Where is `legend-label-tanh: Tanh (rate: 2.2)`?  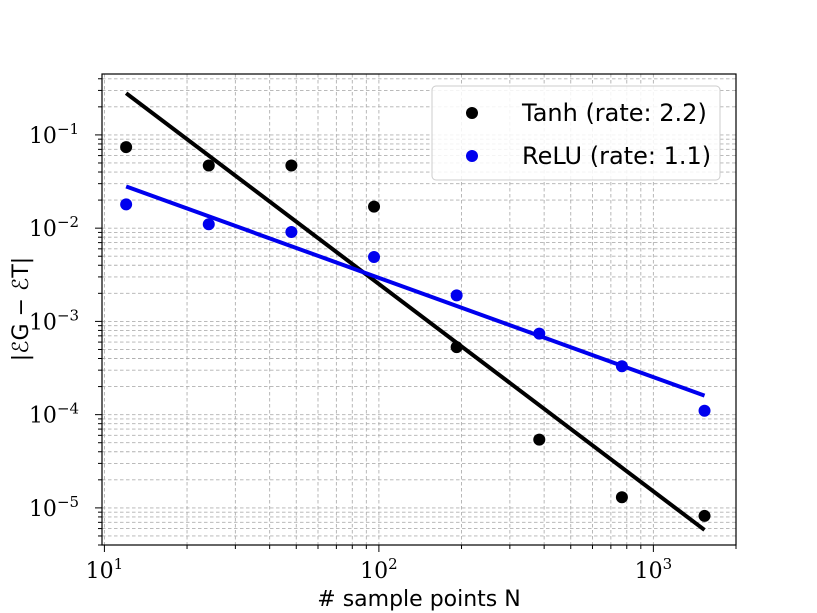
legend-label-tanh: Tanh (rate: 2.2) is located at coordinates (614, 113).